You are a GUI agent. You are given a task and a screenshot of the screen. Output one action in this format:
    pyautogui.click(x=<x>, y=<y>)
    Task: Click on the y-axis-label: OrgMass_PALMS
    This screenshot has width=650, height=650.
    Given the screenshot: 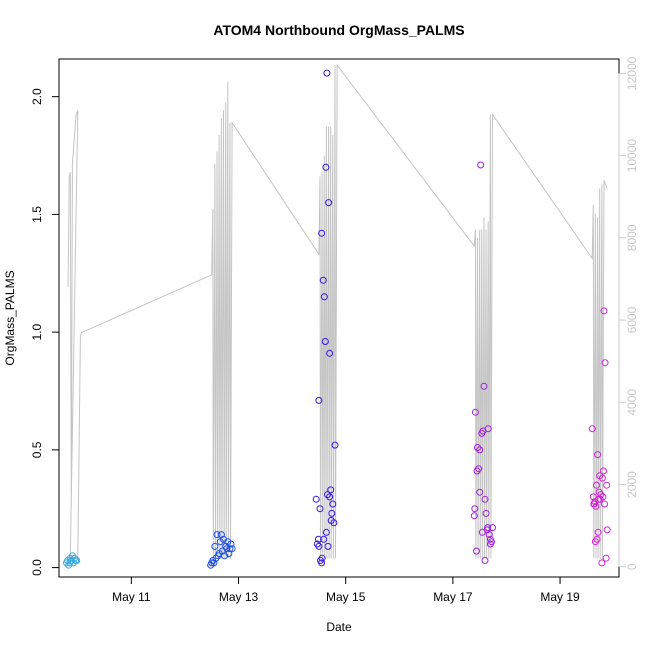 What is the action you would take?
    pyautogui.click(x=10, y=317)
    